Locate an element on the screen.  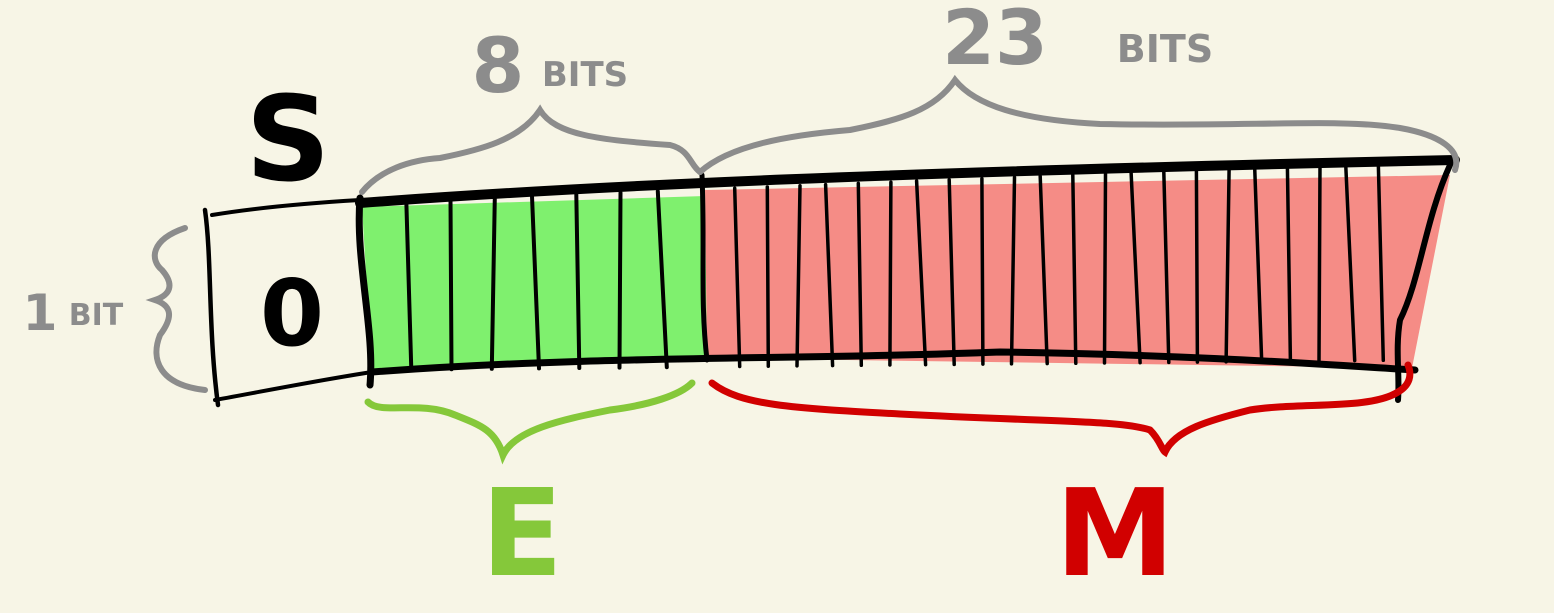
sign-size-unit: BIT is located at coordinates (96, 315).